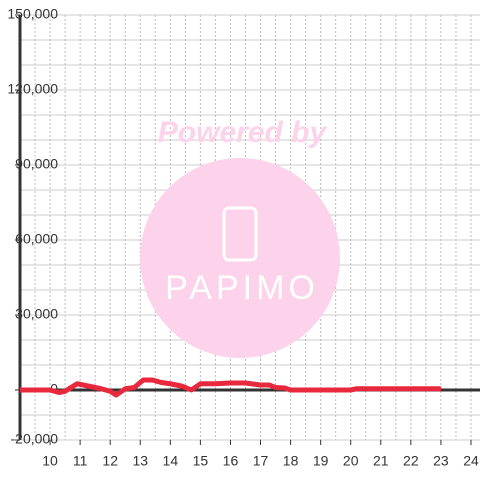 The height and width of the screenshot is (480, 480). I want to click on y-tick-label: 30,000, so click(36, 314).